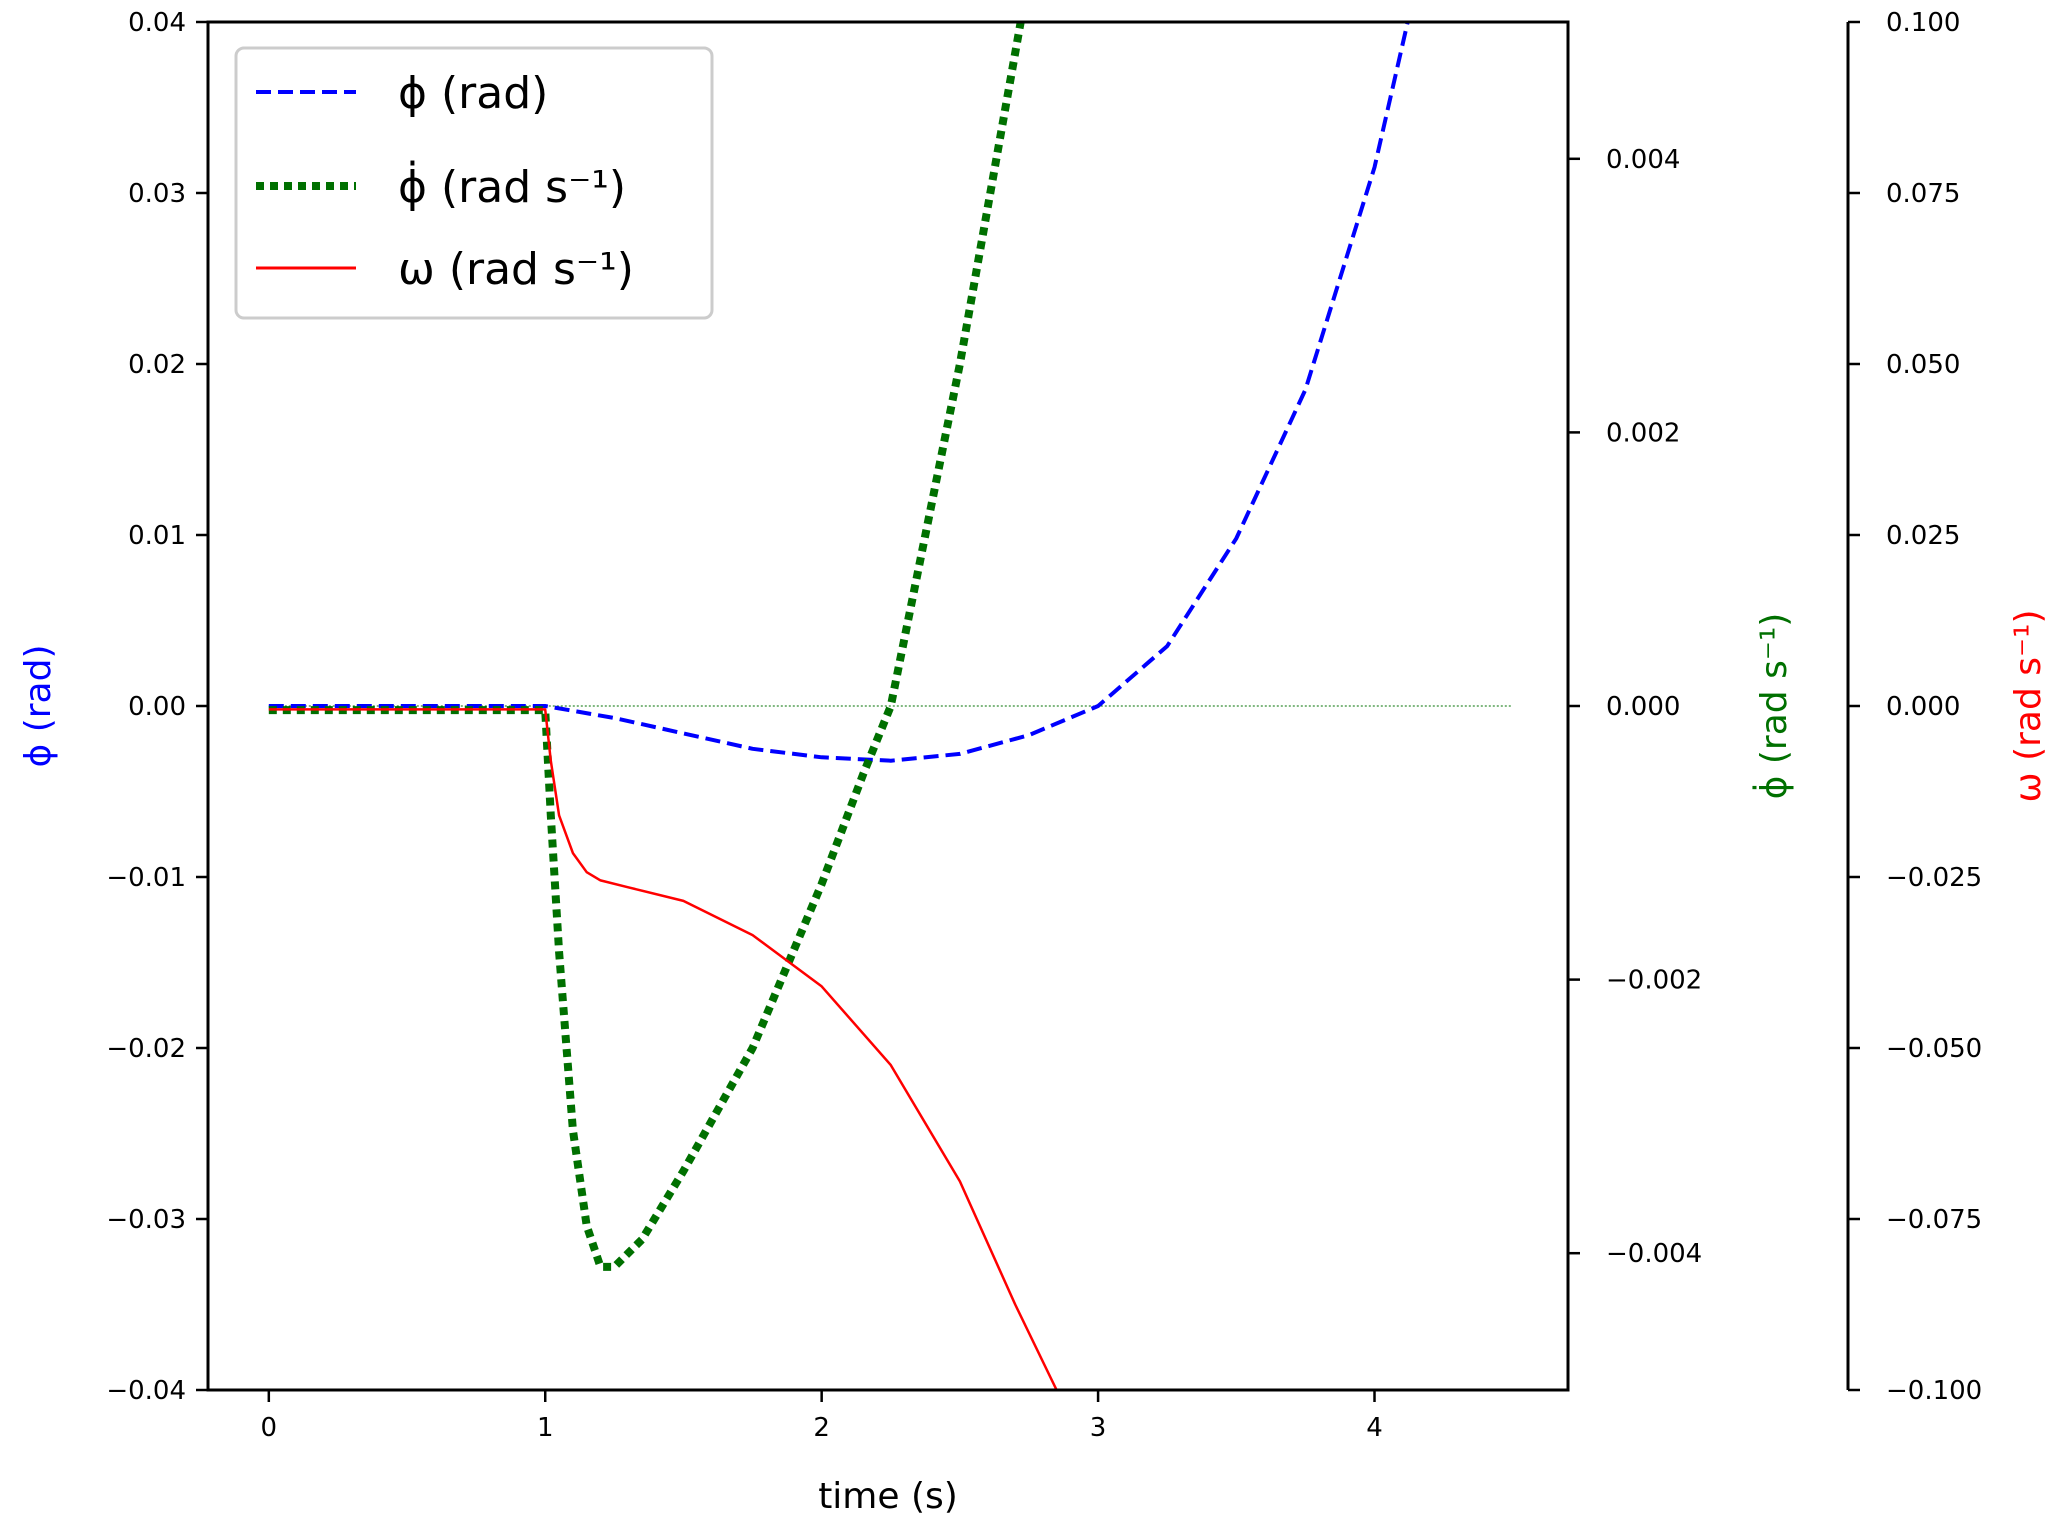 This screenshot has height=1521, width=2067. What do you see at coordinates (516, 269) in the screenshot?
I see `legend-label-omega: ω (rad s⁻¹)` at bounding box center [516, 269].